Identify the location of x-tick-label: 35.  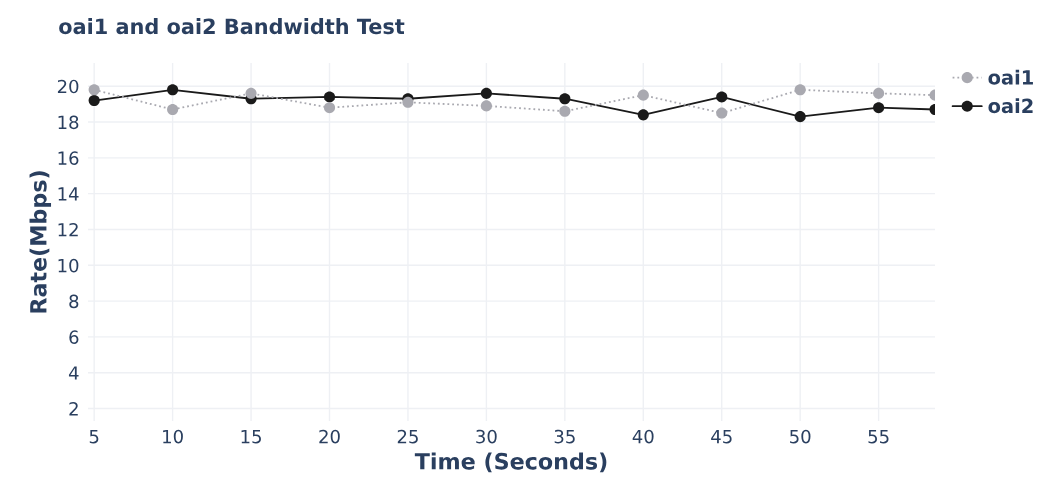
(564, 436).